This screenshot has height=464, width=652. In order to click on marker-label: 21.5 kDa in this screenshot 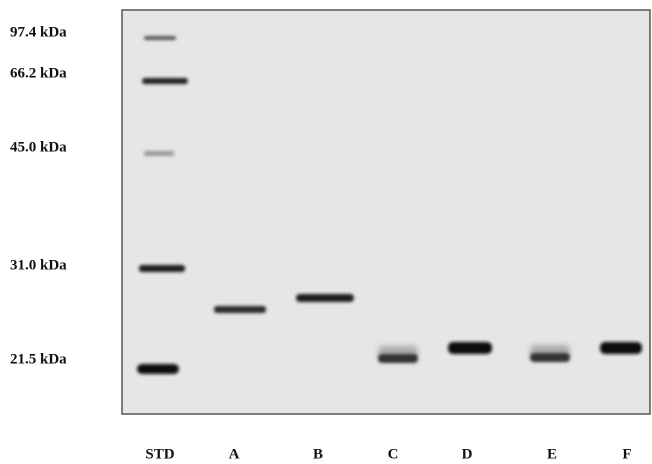, I will do `click(38, 359)`.